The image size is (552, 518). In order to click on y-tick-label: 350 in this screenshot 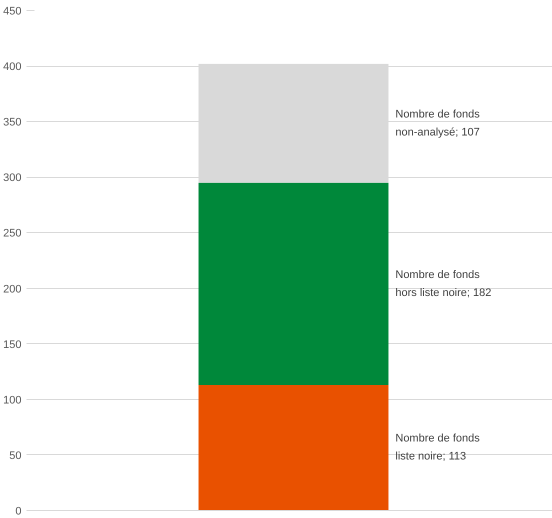, I will do `click(12, 122)`.